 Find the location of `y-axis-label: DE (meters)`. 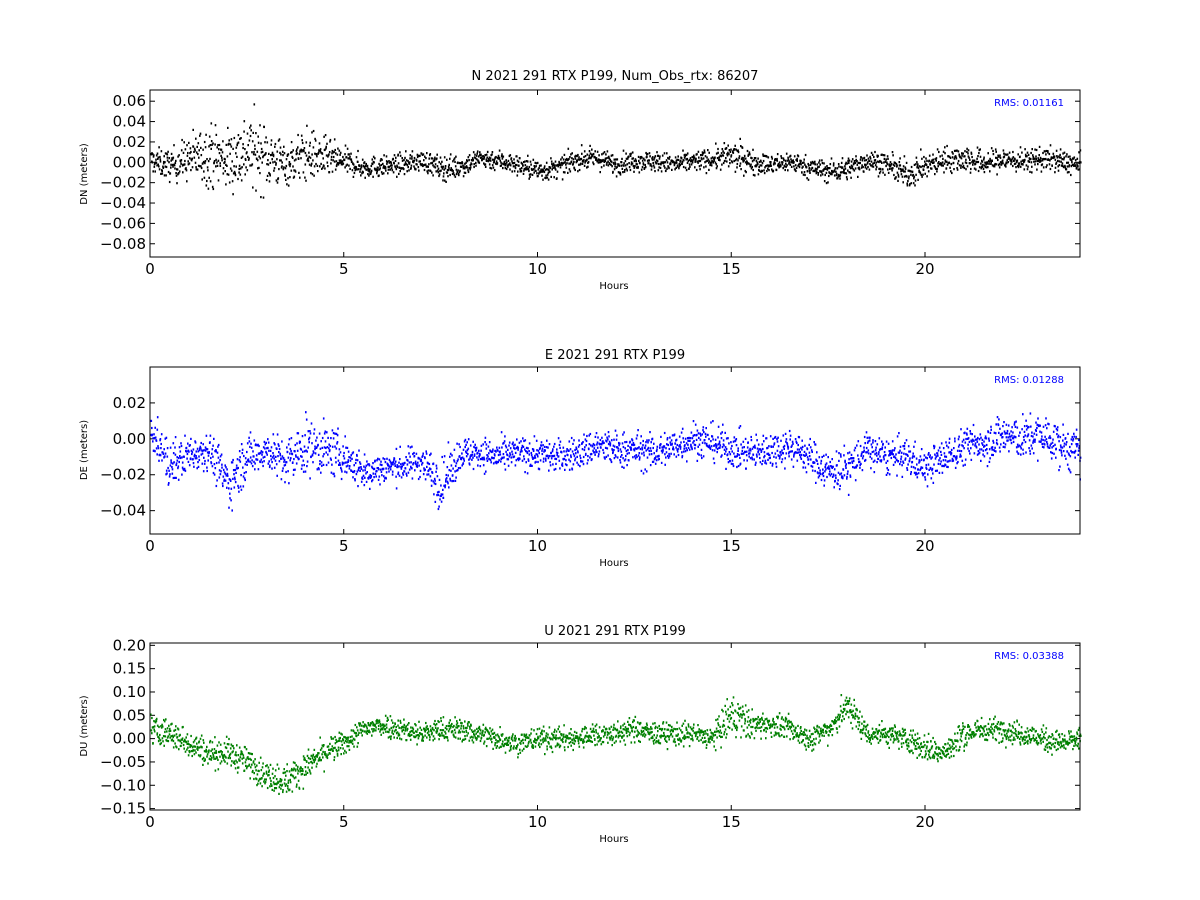

y-axis-label: DE (meters) is located at coordinates (84, 450).